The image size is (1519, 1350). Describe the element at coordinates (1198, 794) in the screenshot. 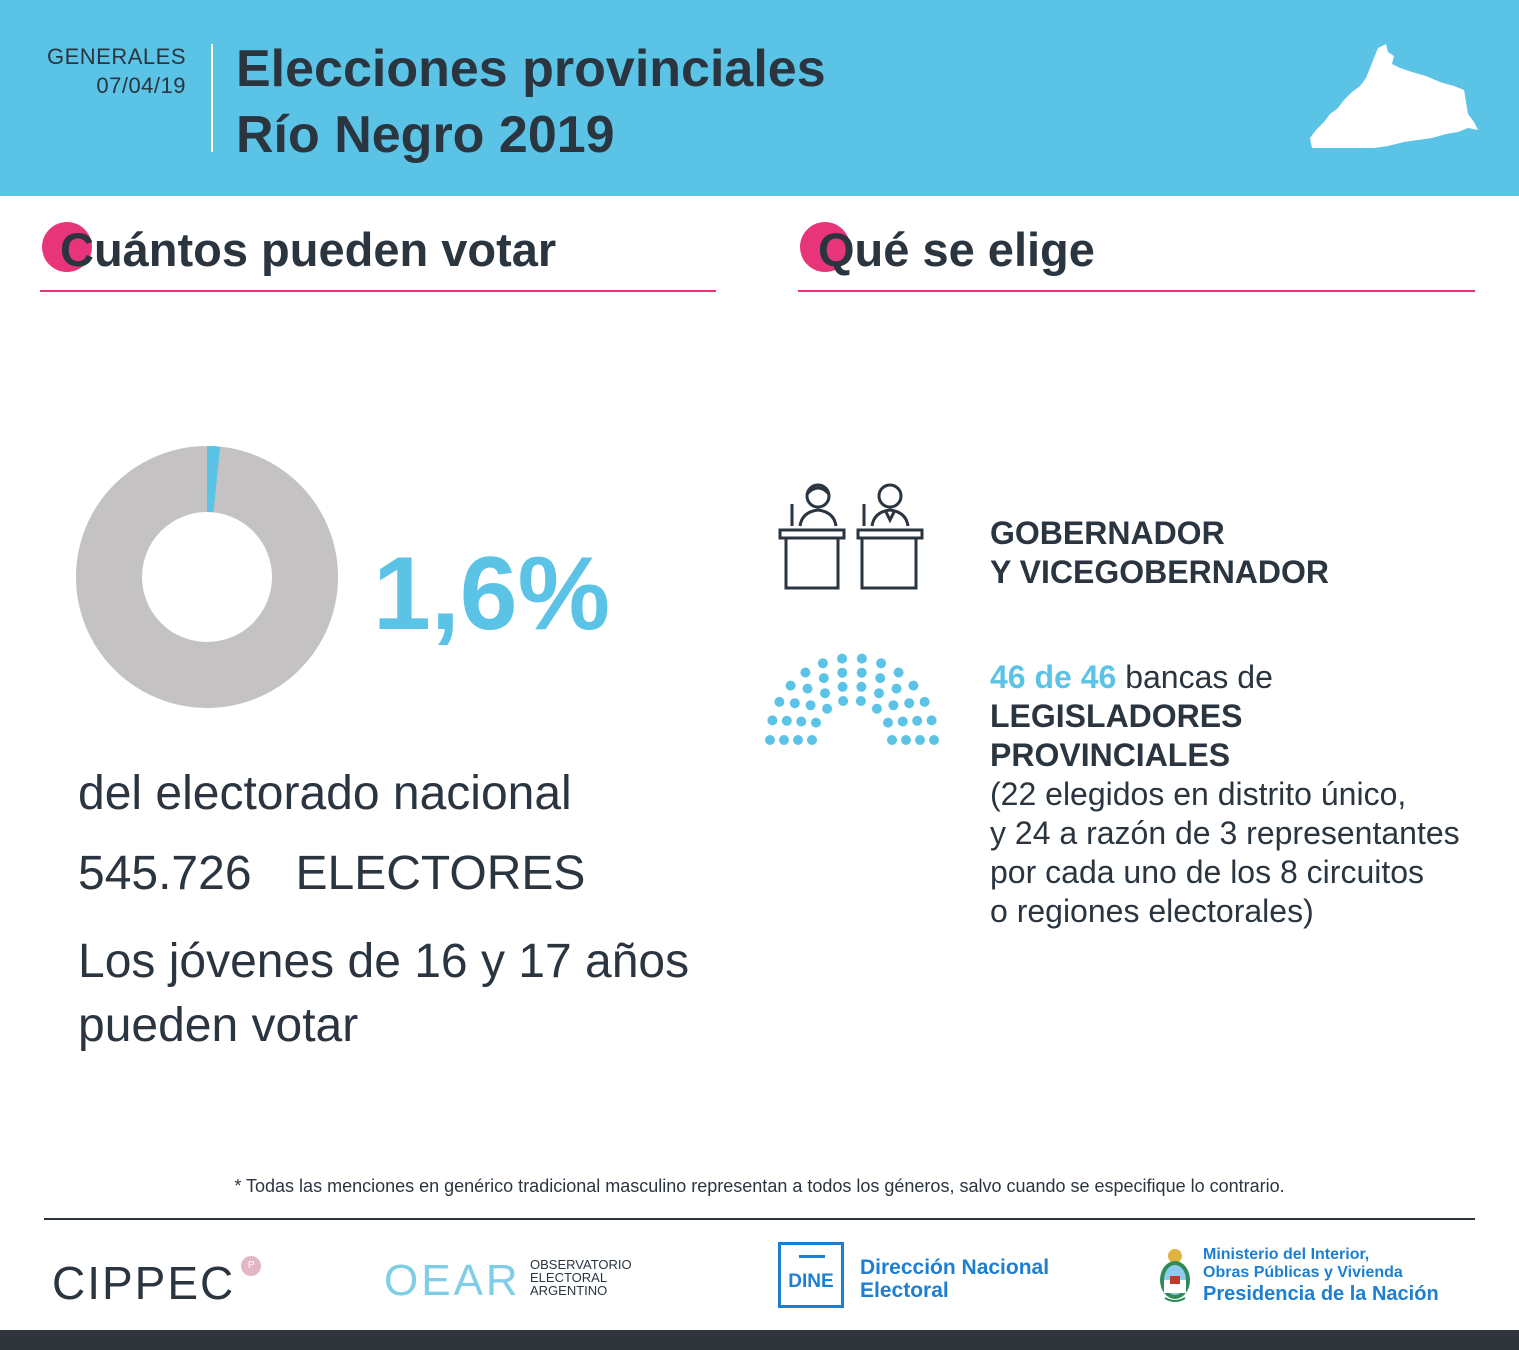

I see `detail-line1: (22 elegidos en distrito único,` at that location.